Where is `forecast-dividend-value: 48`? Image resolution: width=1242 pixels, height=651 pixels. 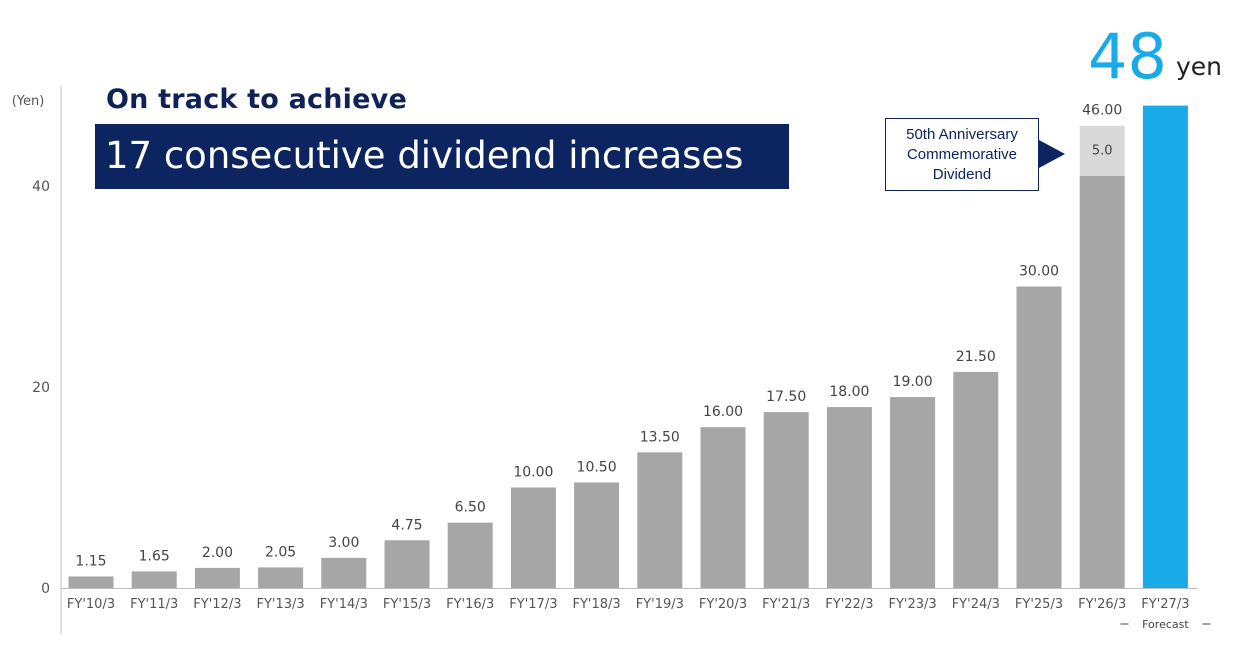 forecast-dividend-value: 48 is located at coordinates (1127, 56).